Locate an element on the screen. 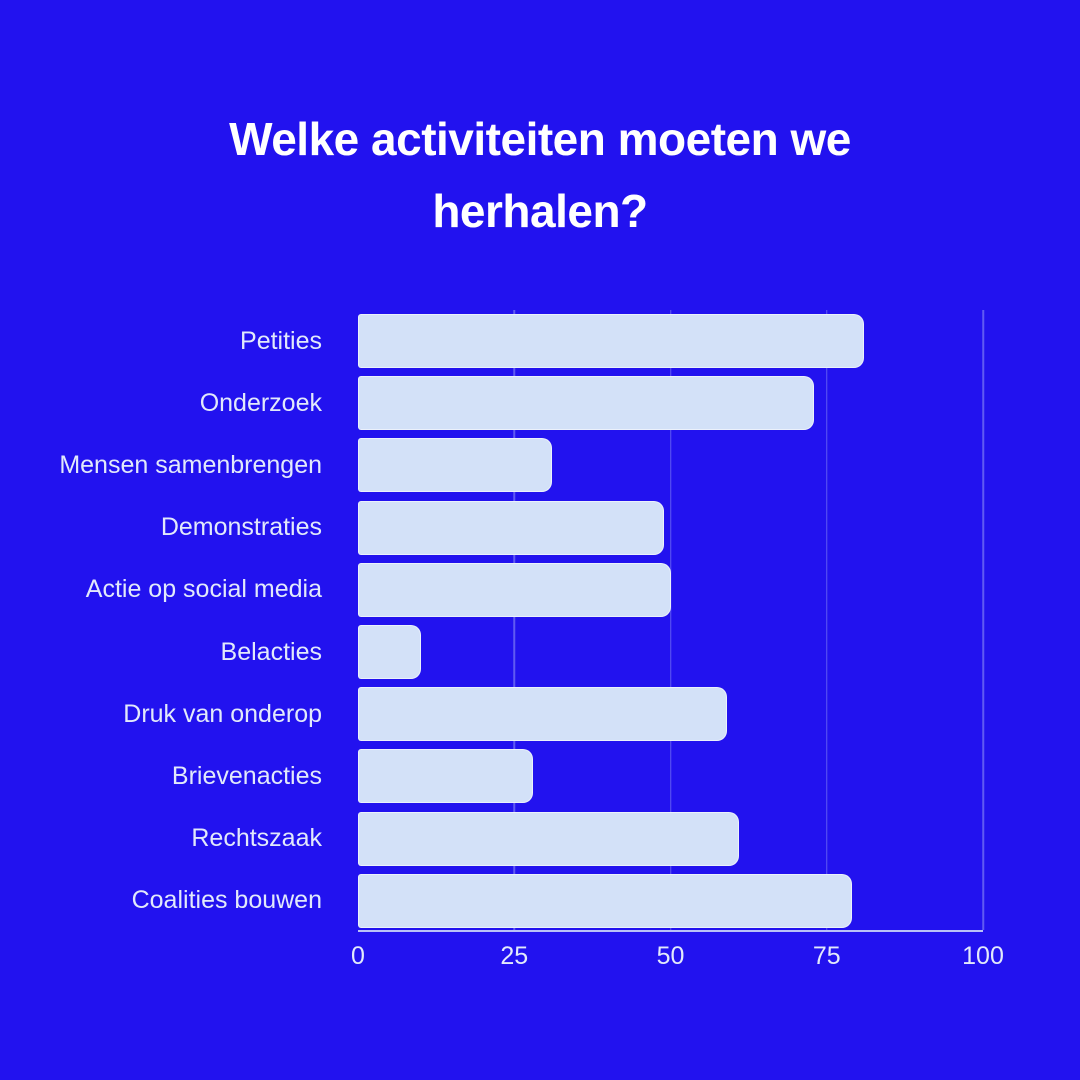 The height and width of the screenshot is (1080, 1080). category-label: Druk van onderop is located at coordinates (222, 713).